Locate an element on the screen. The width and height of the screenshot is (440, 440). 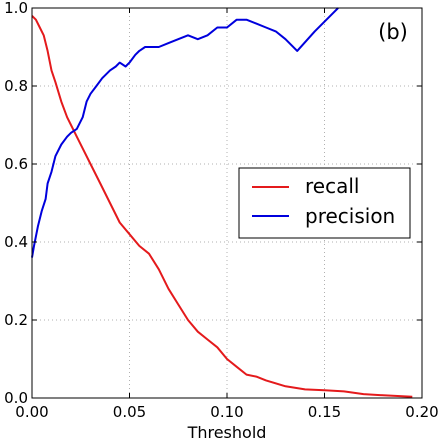
y-tick-label: 0.0 is located at coordinates (16, 398).